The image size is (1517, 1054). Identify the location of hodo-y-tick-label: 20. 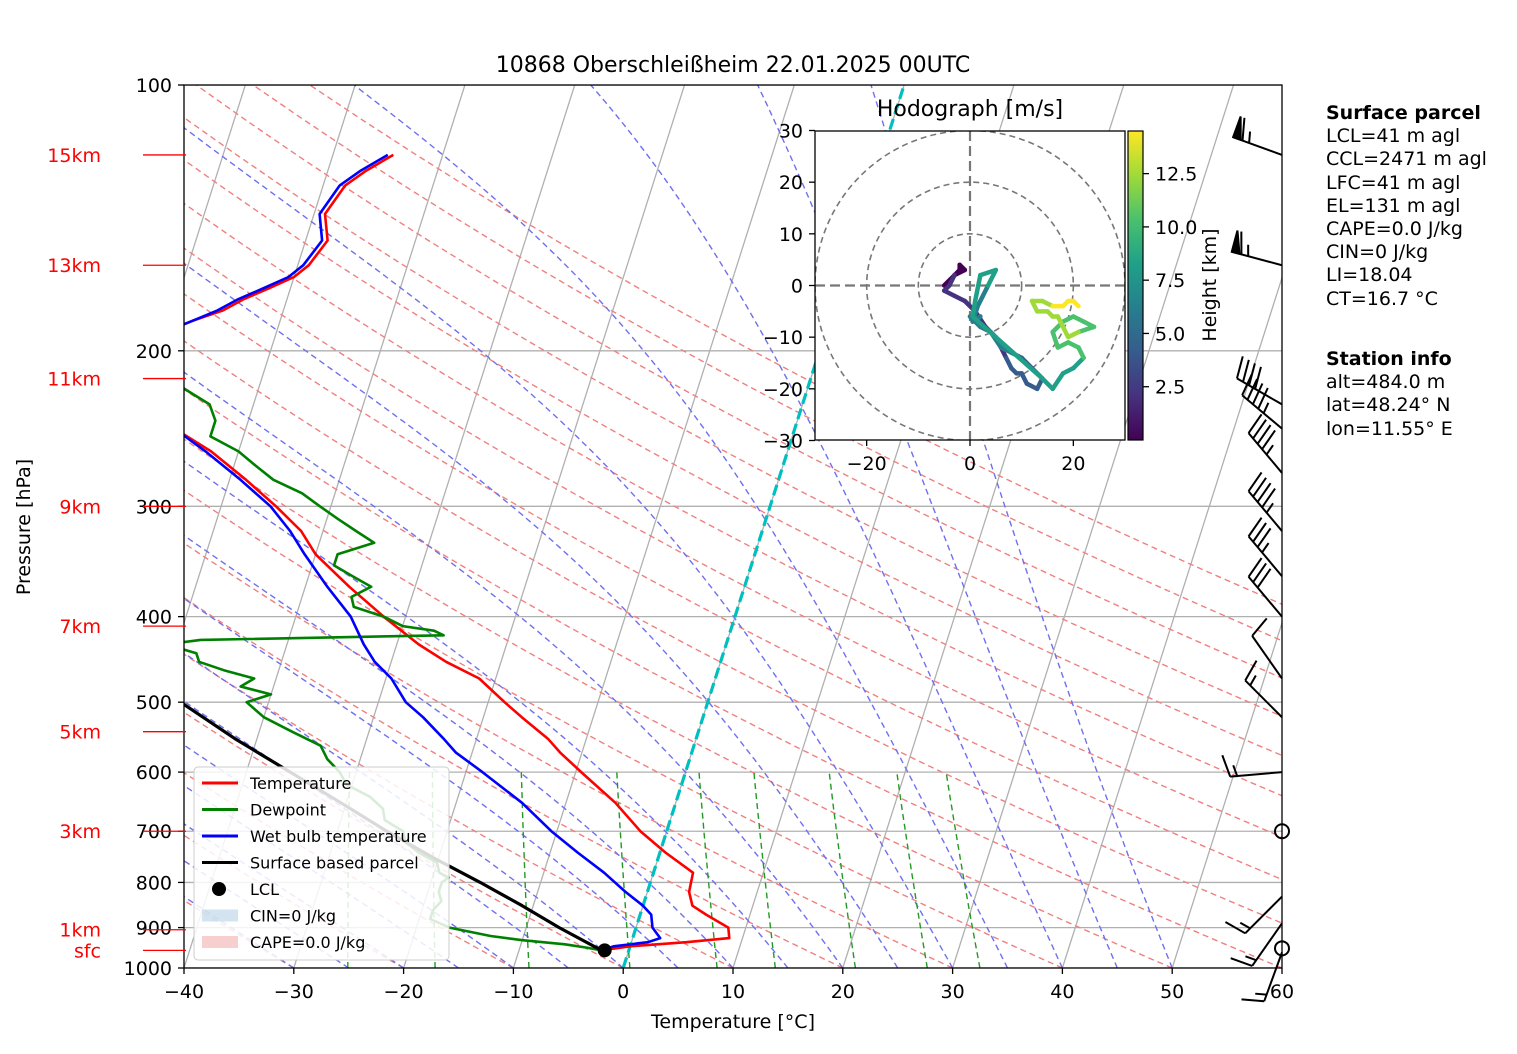
(791, 183).